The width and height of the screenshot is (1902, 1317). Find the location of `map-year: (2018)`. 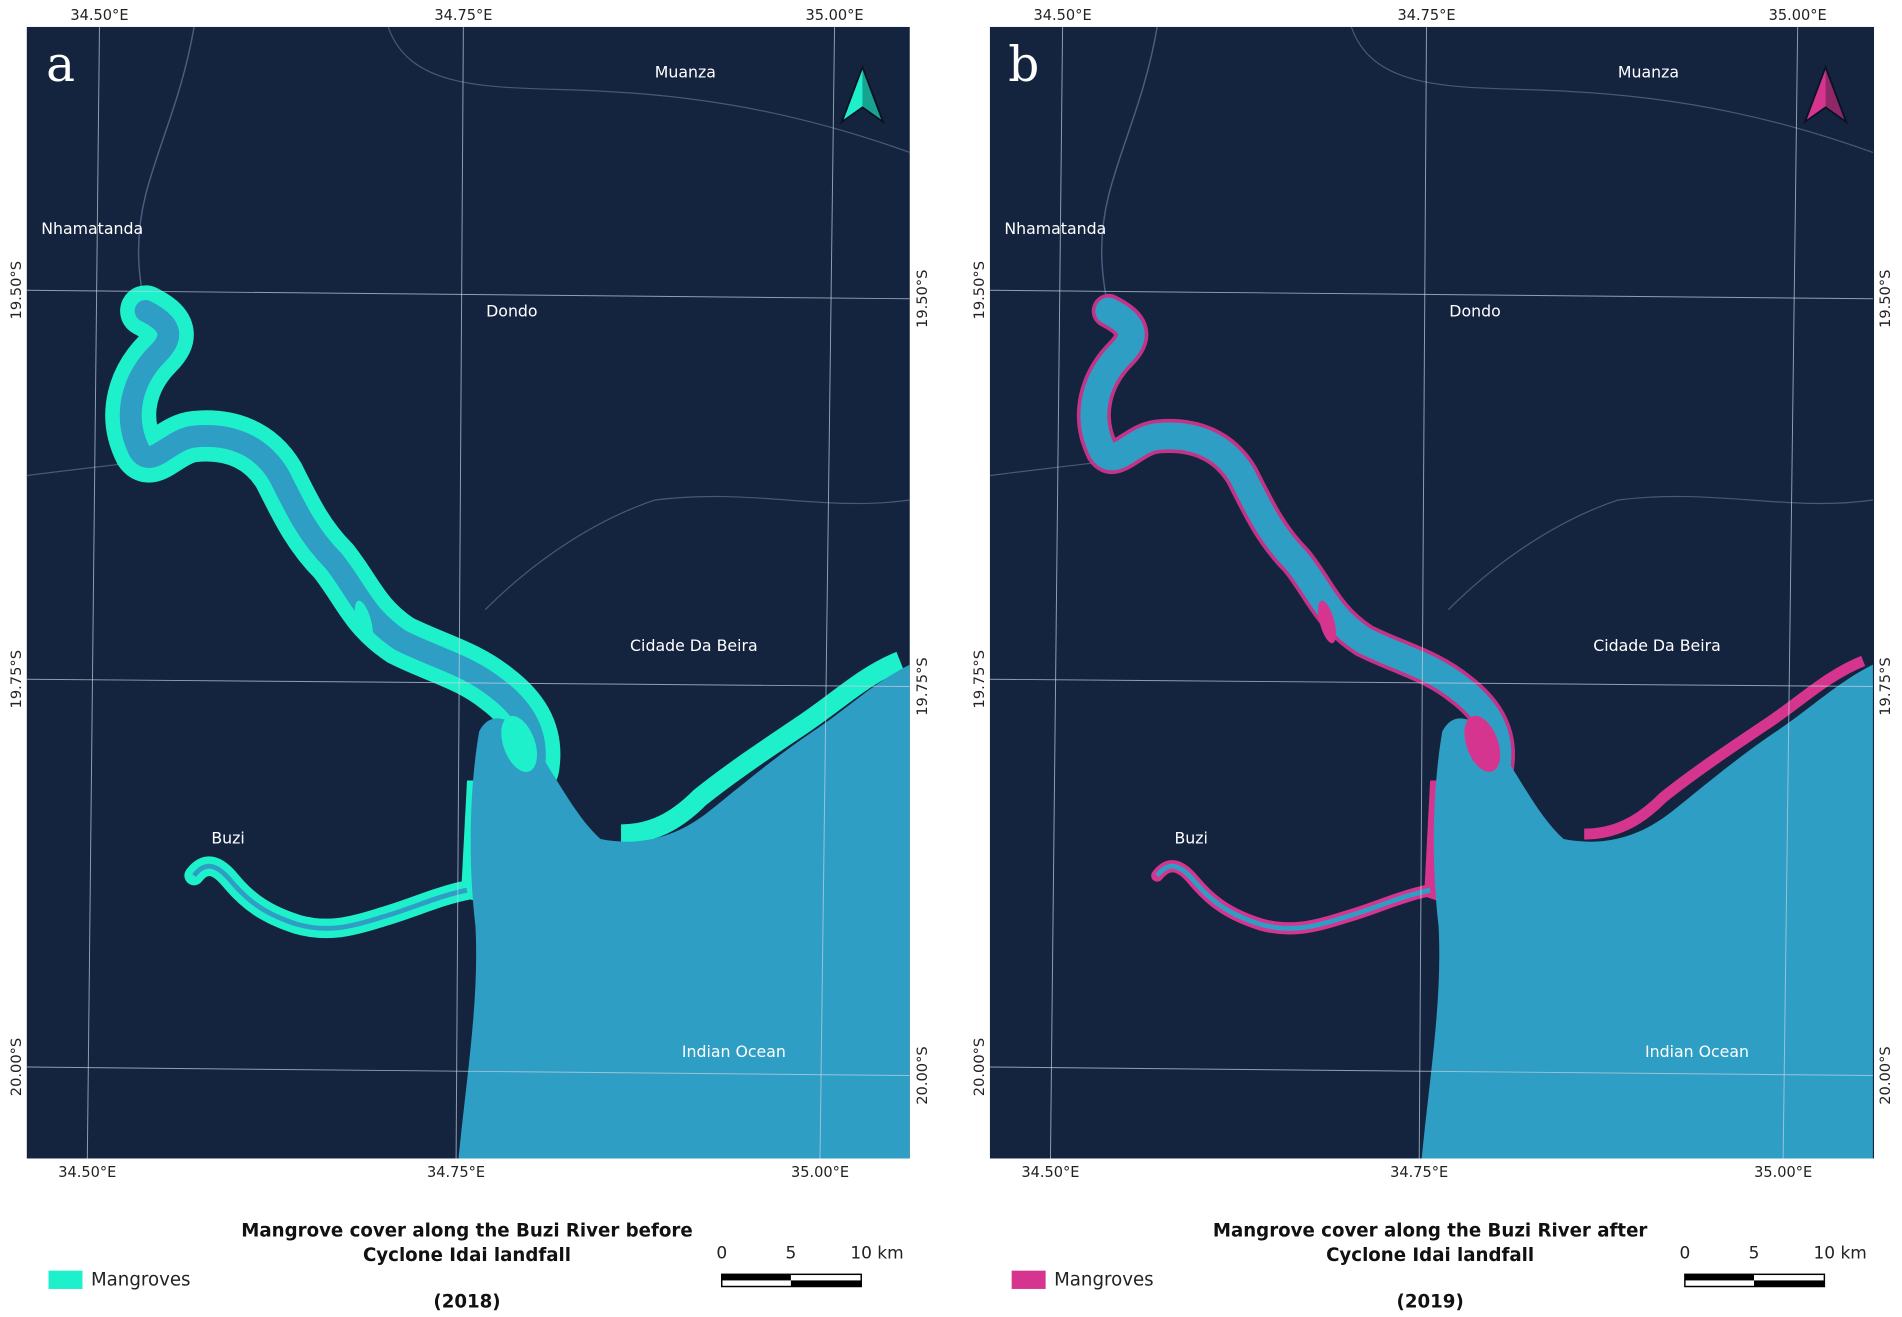

map-year: (2018) is located at coordinates (466, 1301).